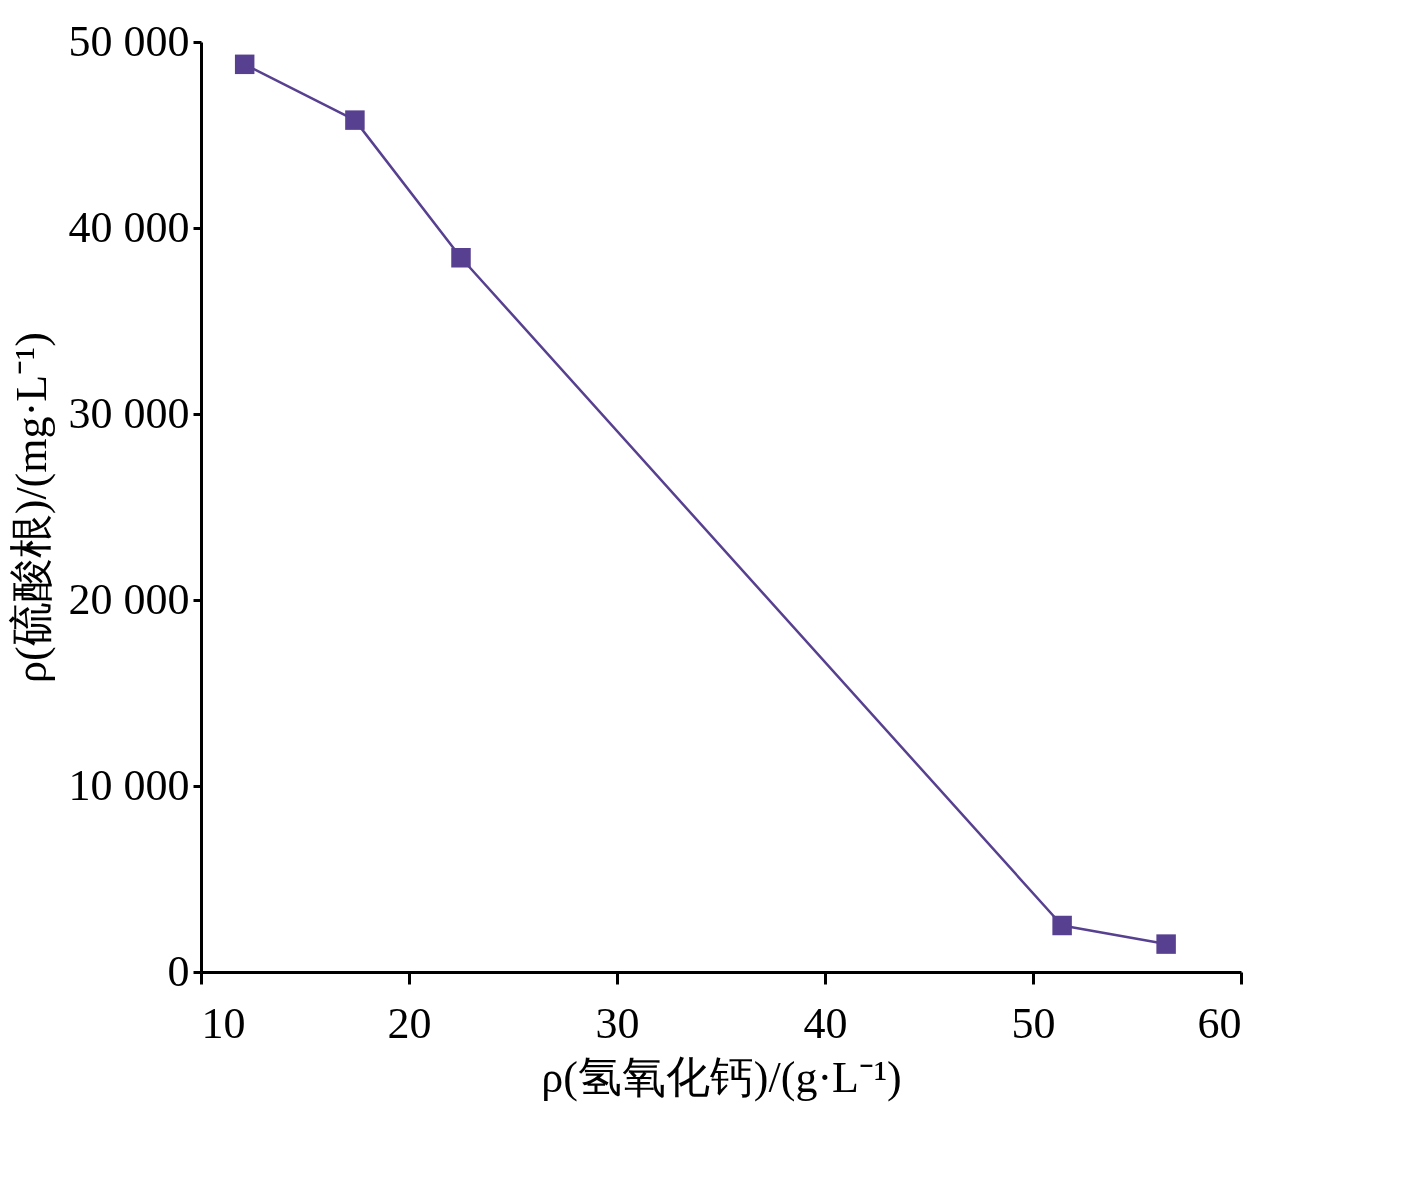  What do you see at coordinates (31, 507) in the screenshot?
I see `y-axis-title: ρ(硫酸根)/(mg·L⁻¹)` at bounding box center [31, 507].